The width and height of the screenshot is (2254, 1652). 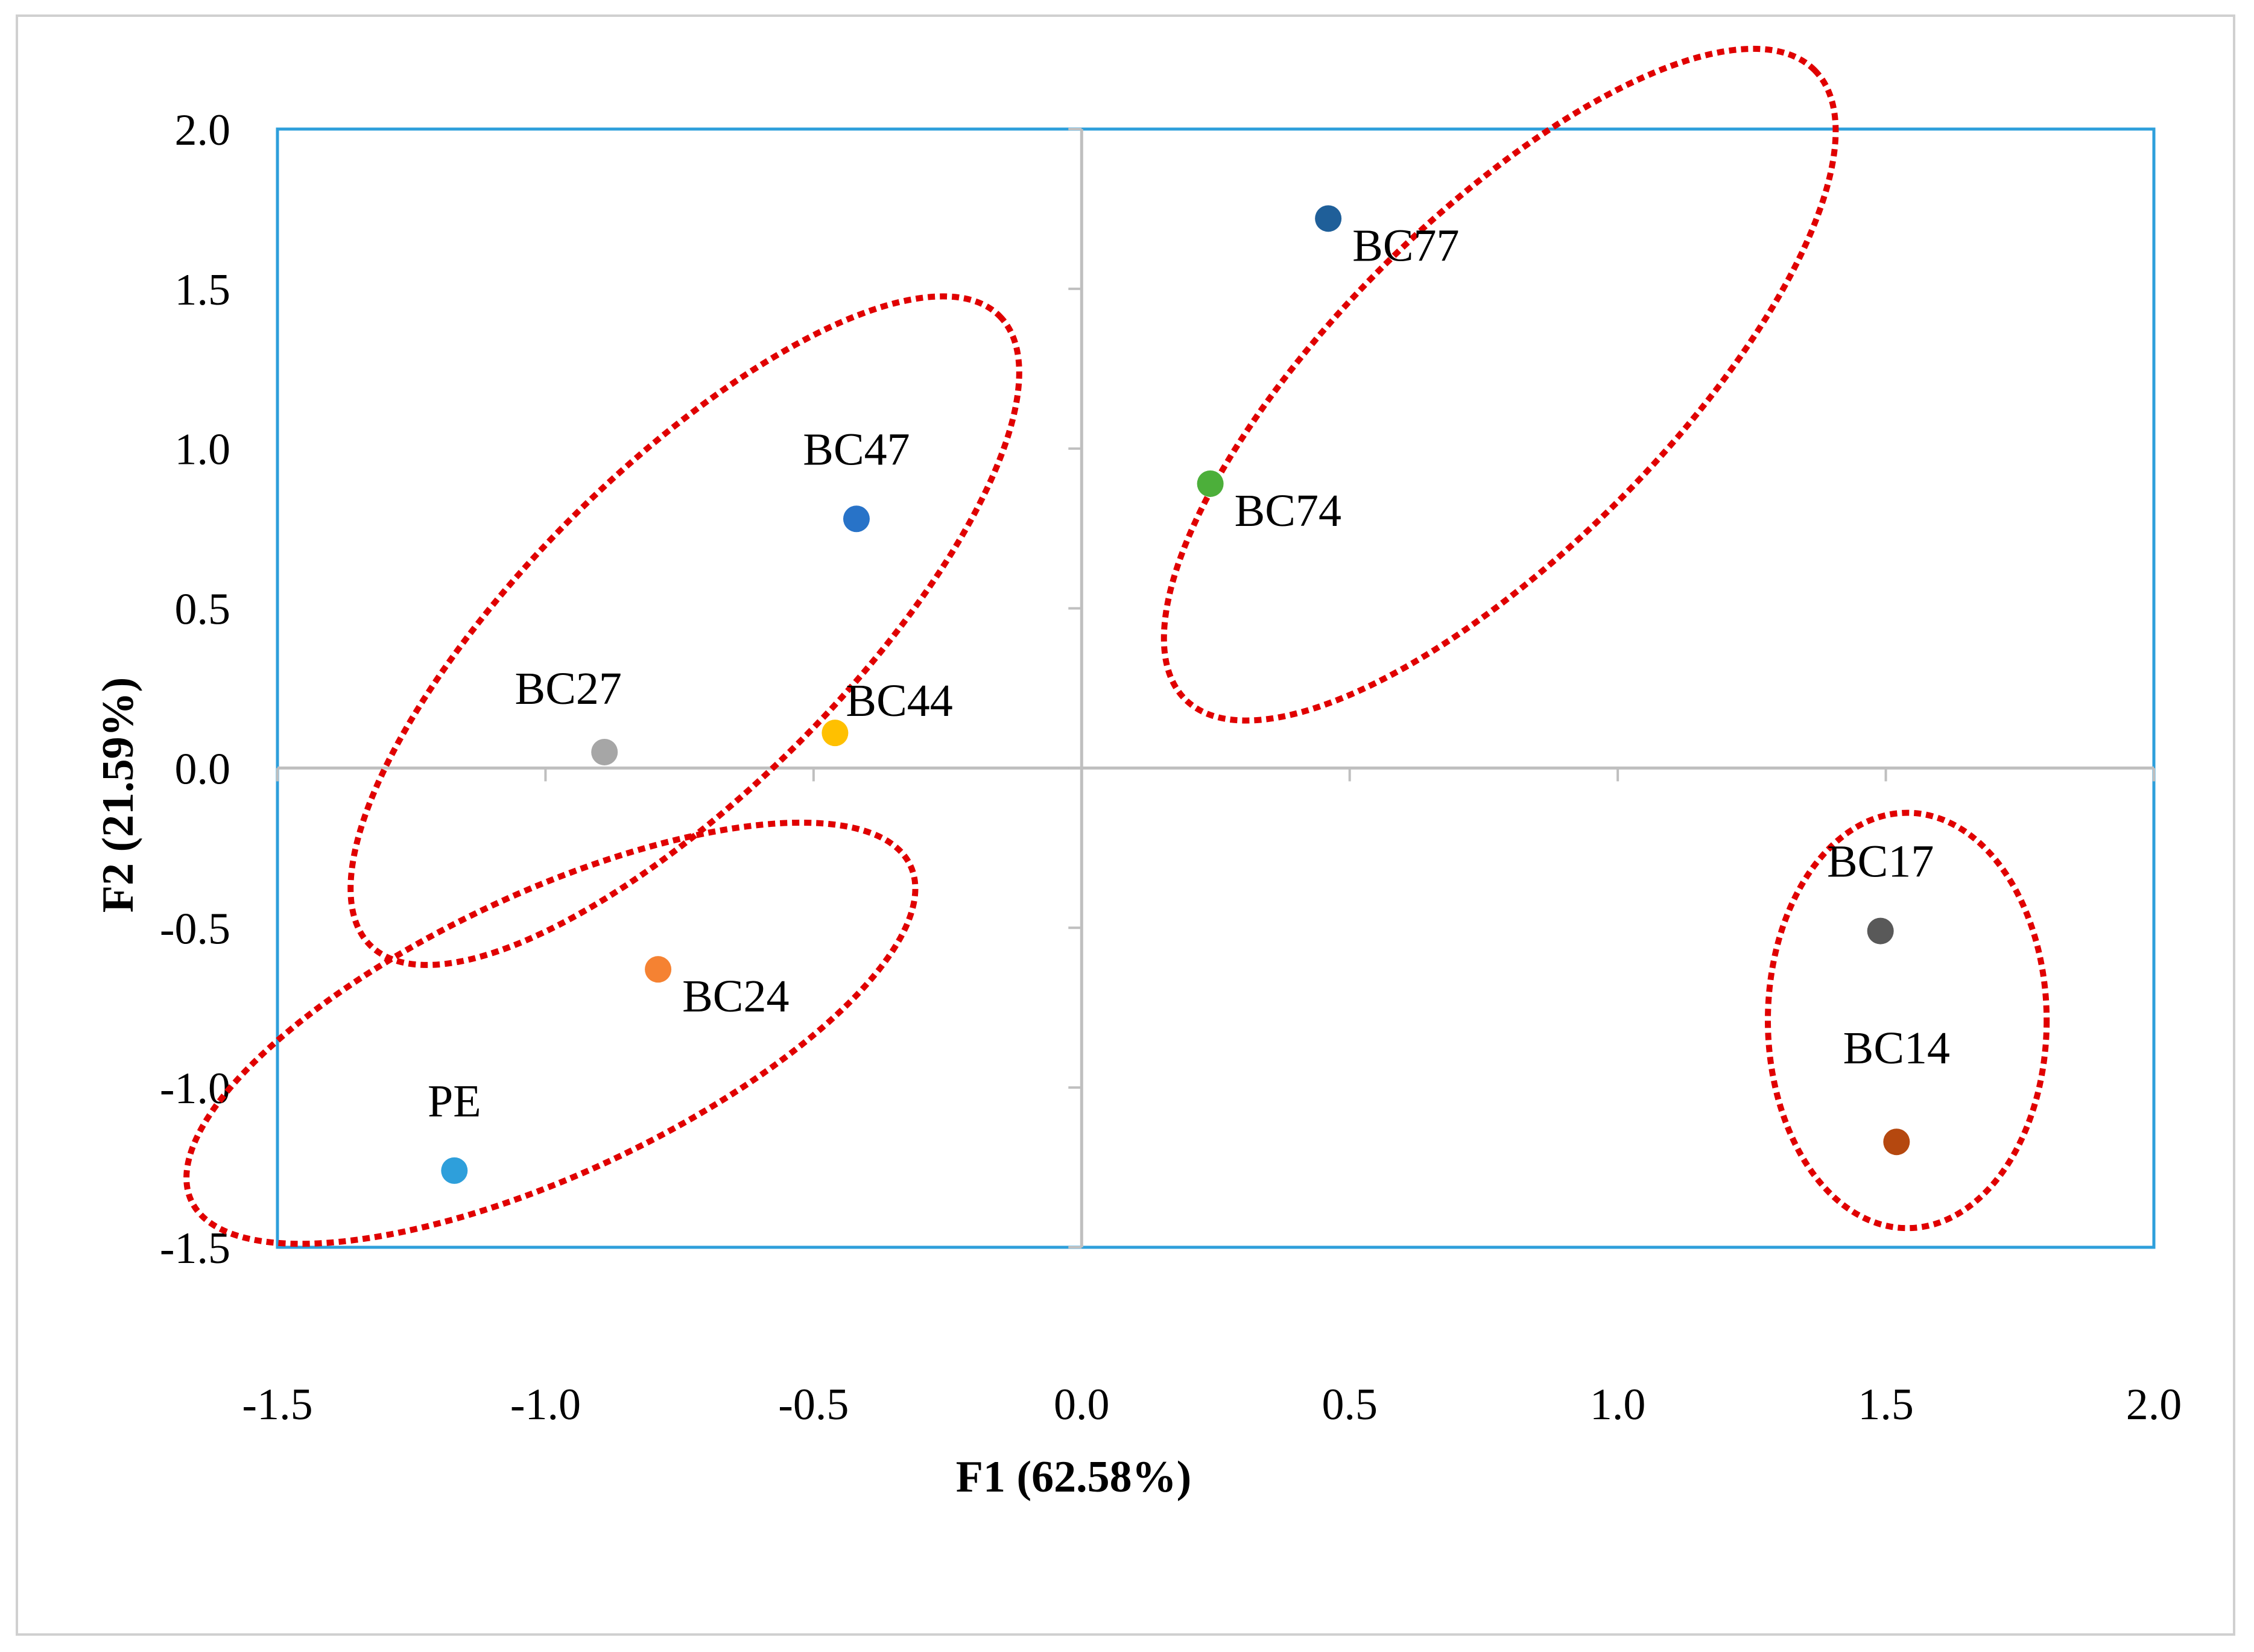 What do you see at coordinates (1406, 245) in the screenshot?
I see `point-label: BC77` at bounding box center [1406, 245].